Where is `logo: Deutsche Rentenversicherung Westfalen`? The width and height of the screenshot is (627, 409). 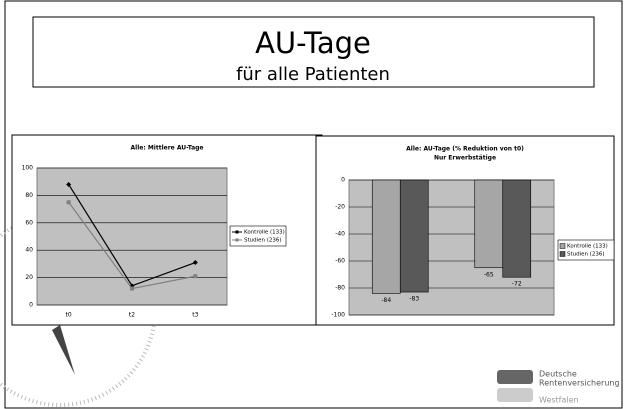 logo: Deutsche Rentenversicherung Westfalen is located at coordinates (558, 387).